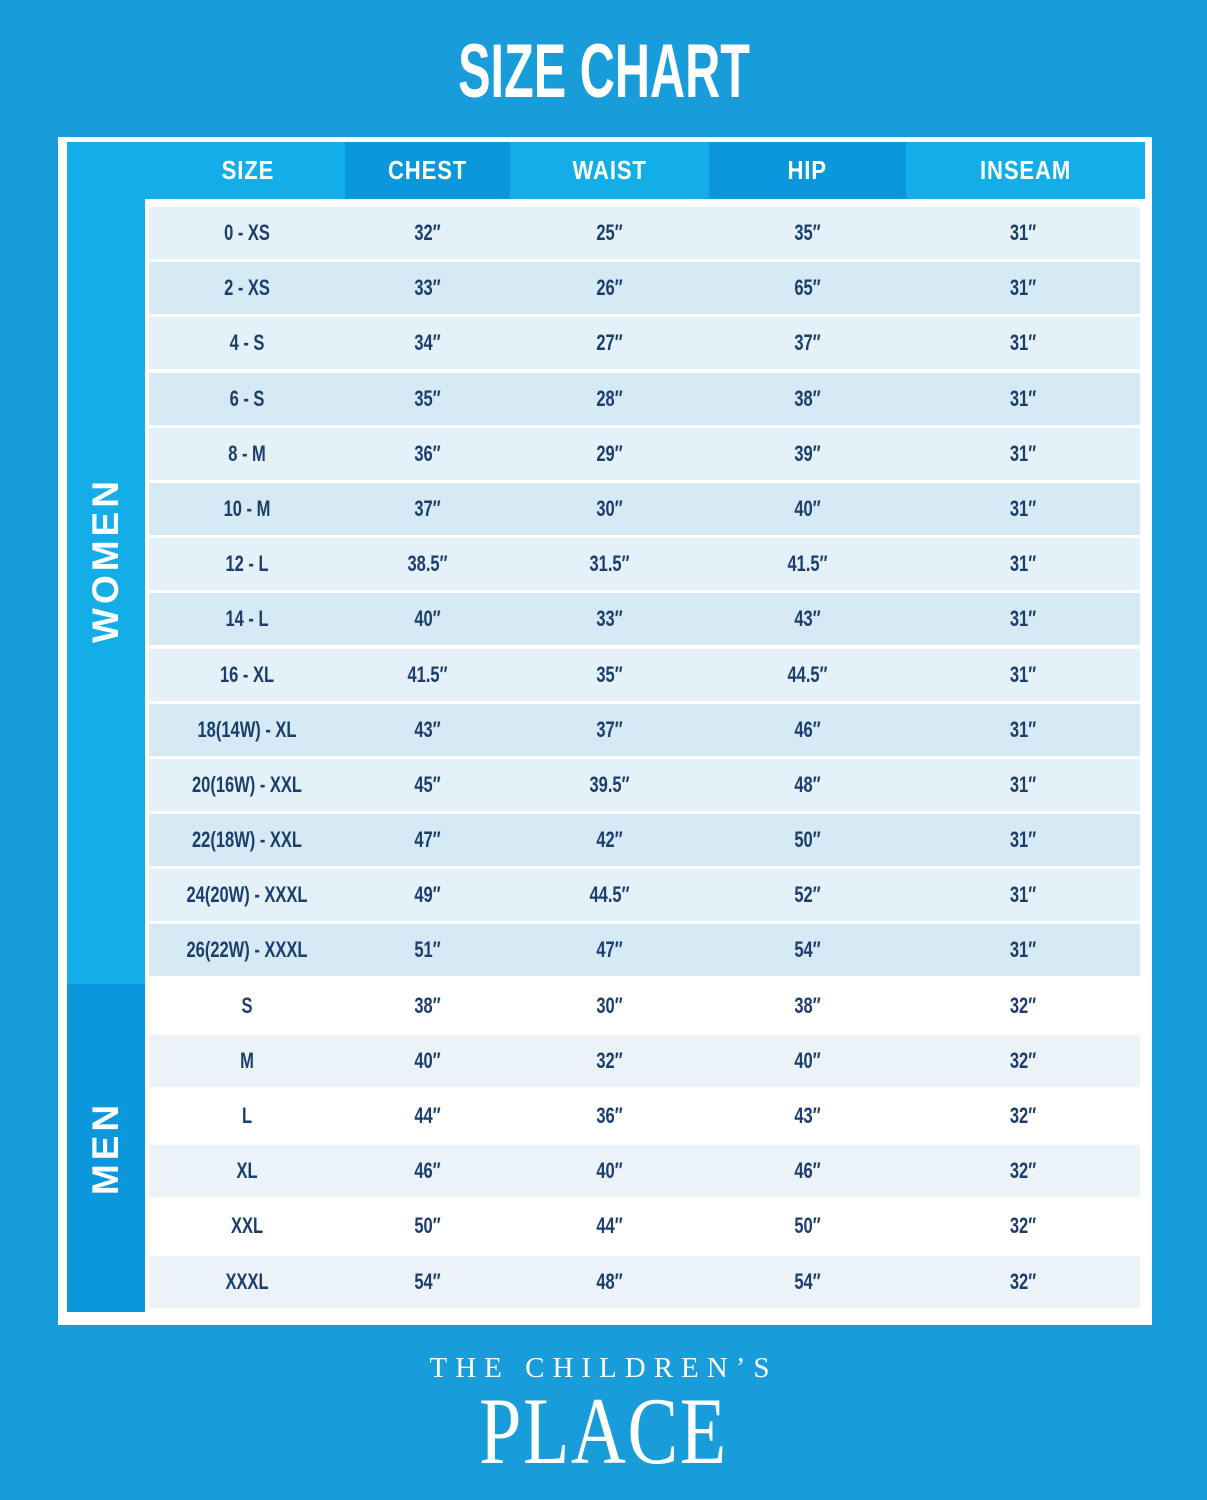 The width and height of the screenshot is (1207, 1500). Describe the element at coordinates (247, 840) in the screenshot. I see `cell-size: 22(18W) - XXL` at that location.